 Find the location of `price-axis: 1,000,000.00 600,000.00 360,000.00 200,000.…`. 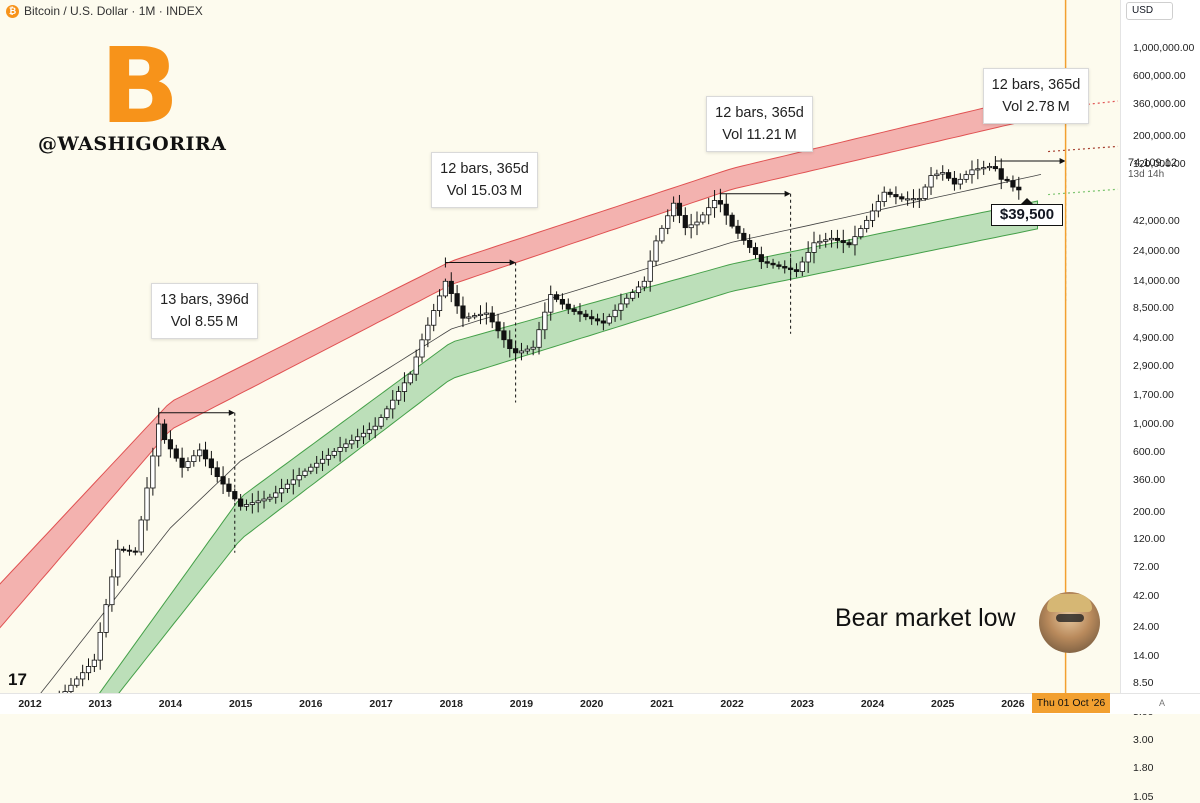

price-axis: 1,000,000.00 600,000.00 360,000.00 200,000.… is located at coordinates (1160, 401).